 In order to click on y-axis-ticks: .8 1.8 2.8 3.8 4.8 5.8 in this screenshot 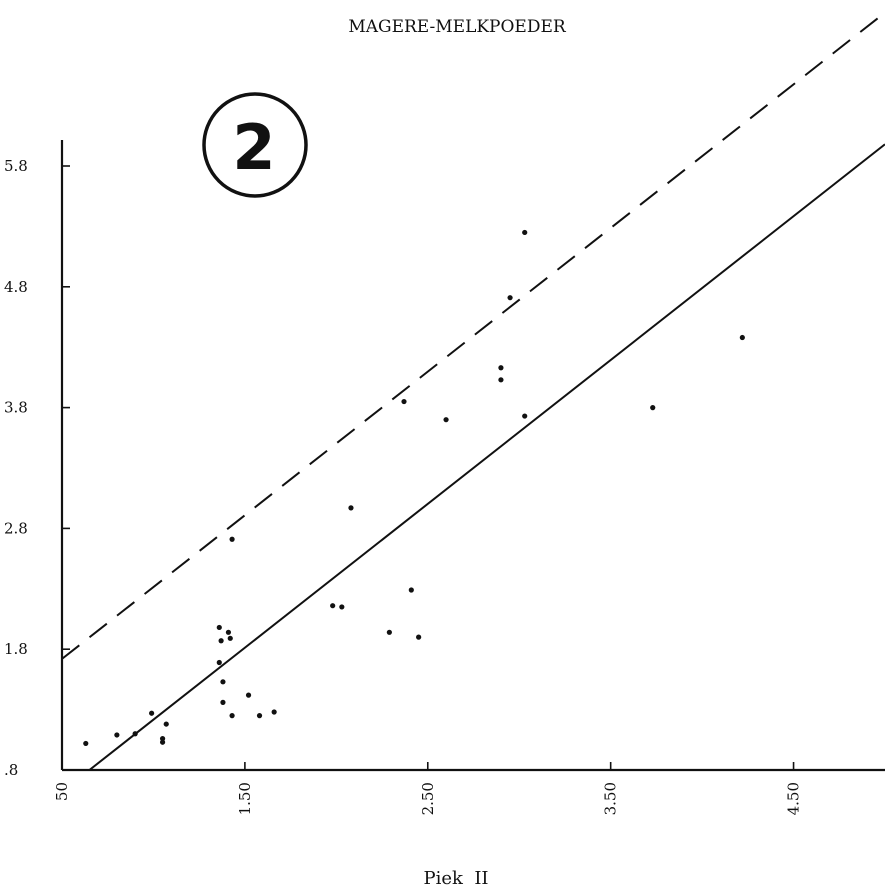, I will do `click(37, 468)`.